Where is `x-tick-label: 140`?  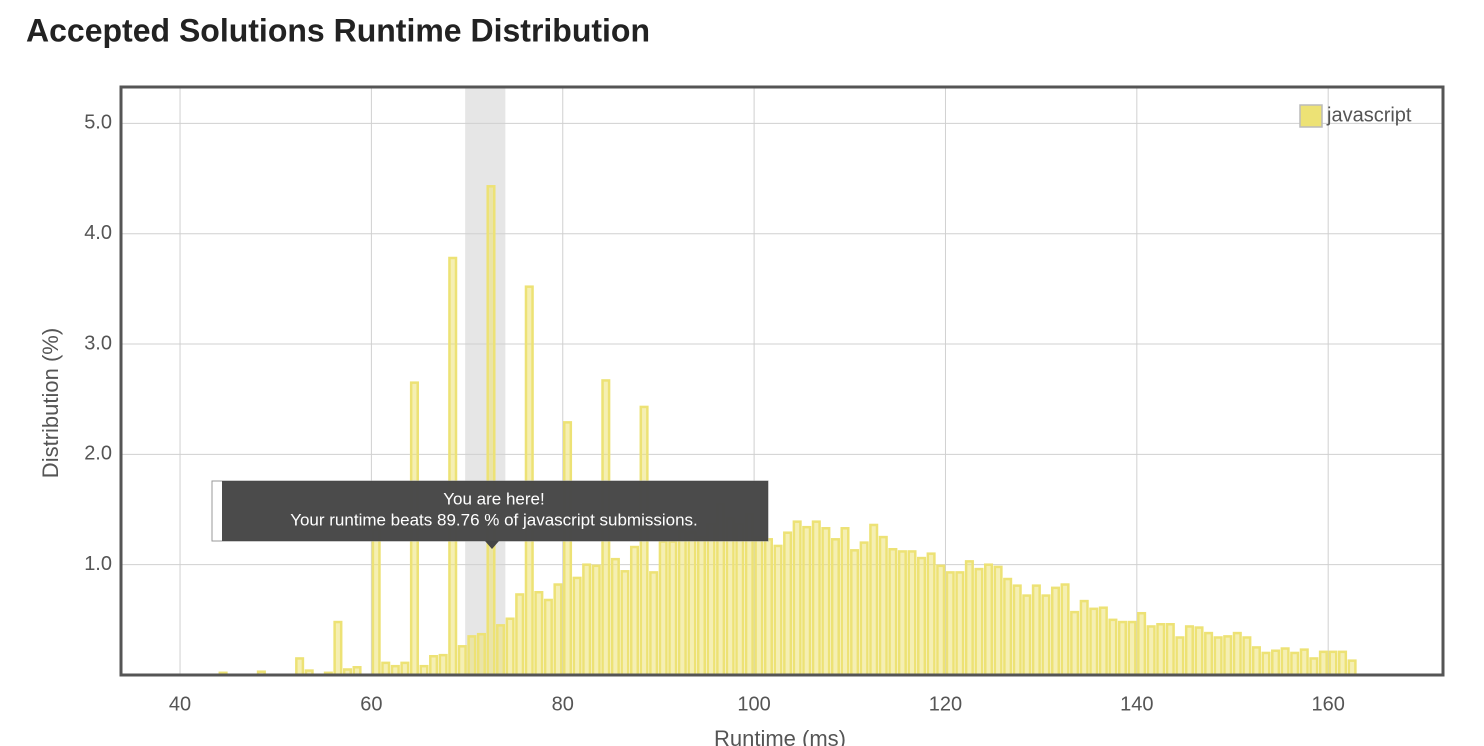
x-tick-label: 140 is located at coordinates (1136, 704).